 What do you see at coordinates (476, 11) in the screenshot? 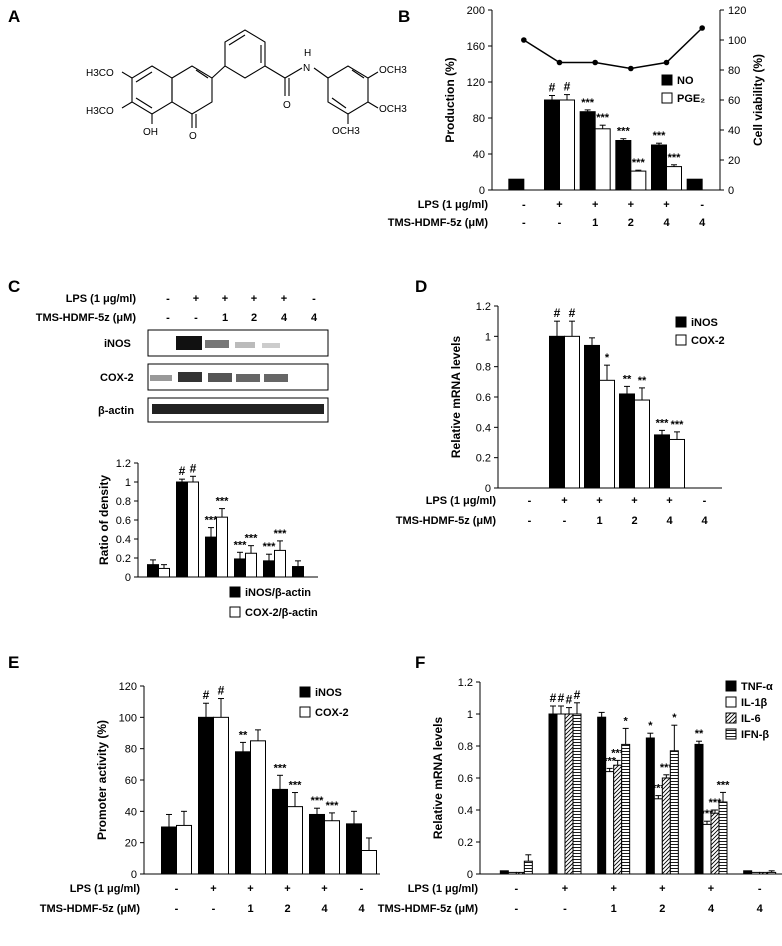
I see `y-tick-label: 200` at bounding box center [476, 11].